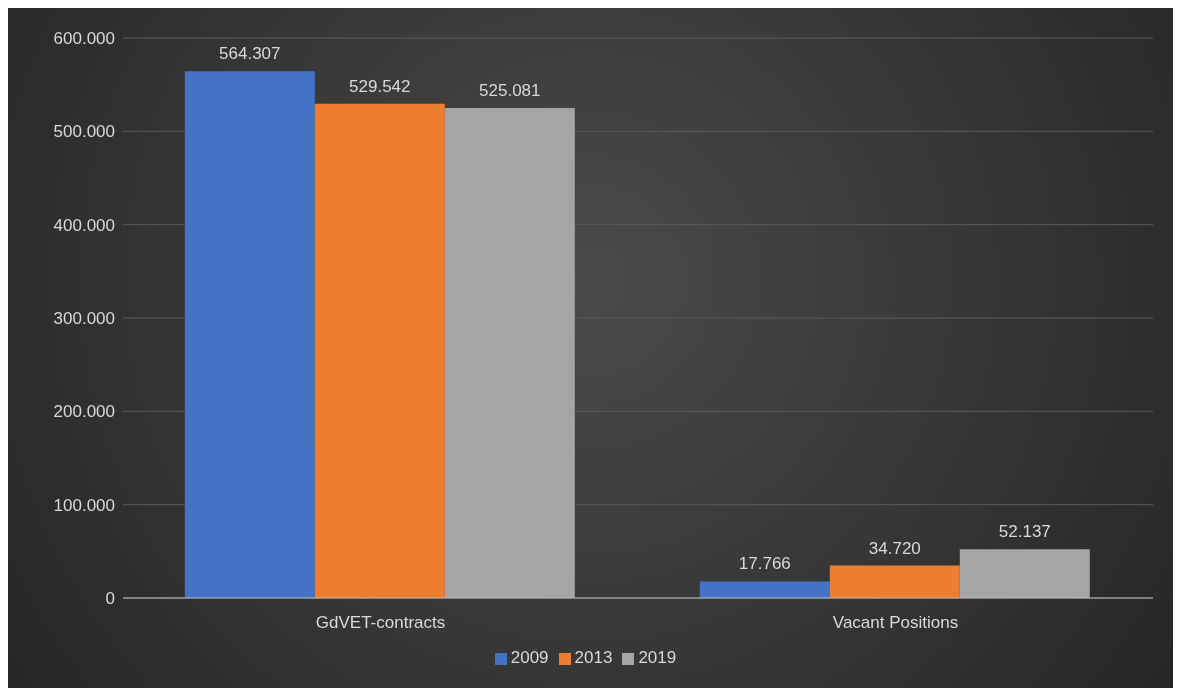  What do you see at coordinates (110, 599) in the screenshot?
I see `y-tick-label: 0` at bounding box center [110, 599].